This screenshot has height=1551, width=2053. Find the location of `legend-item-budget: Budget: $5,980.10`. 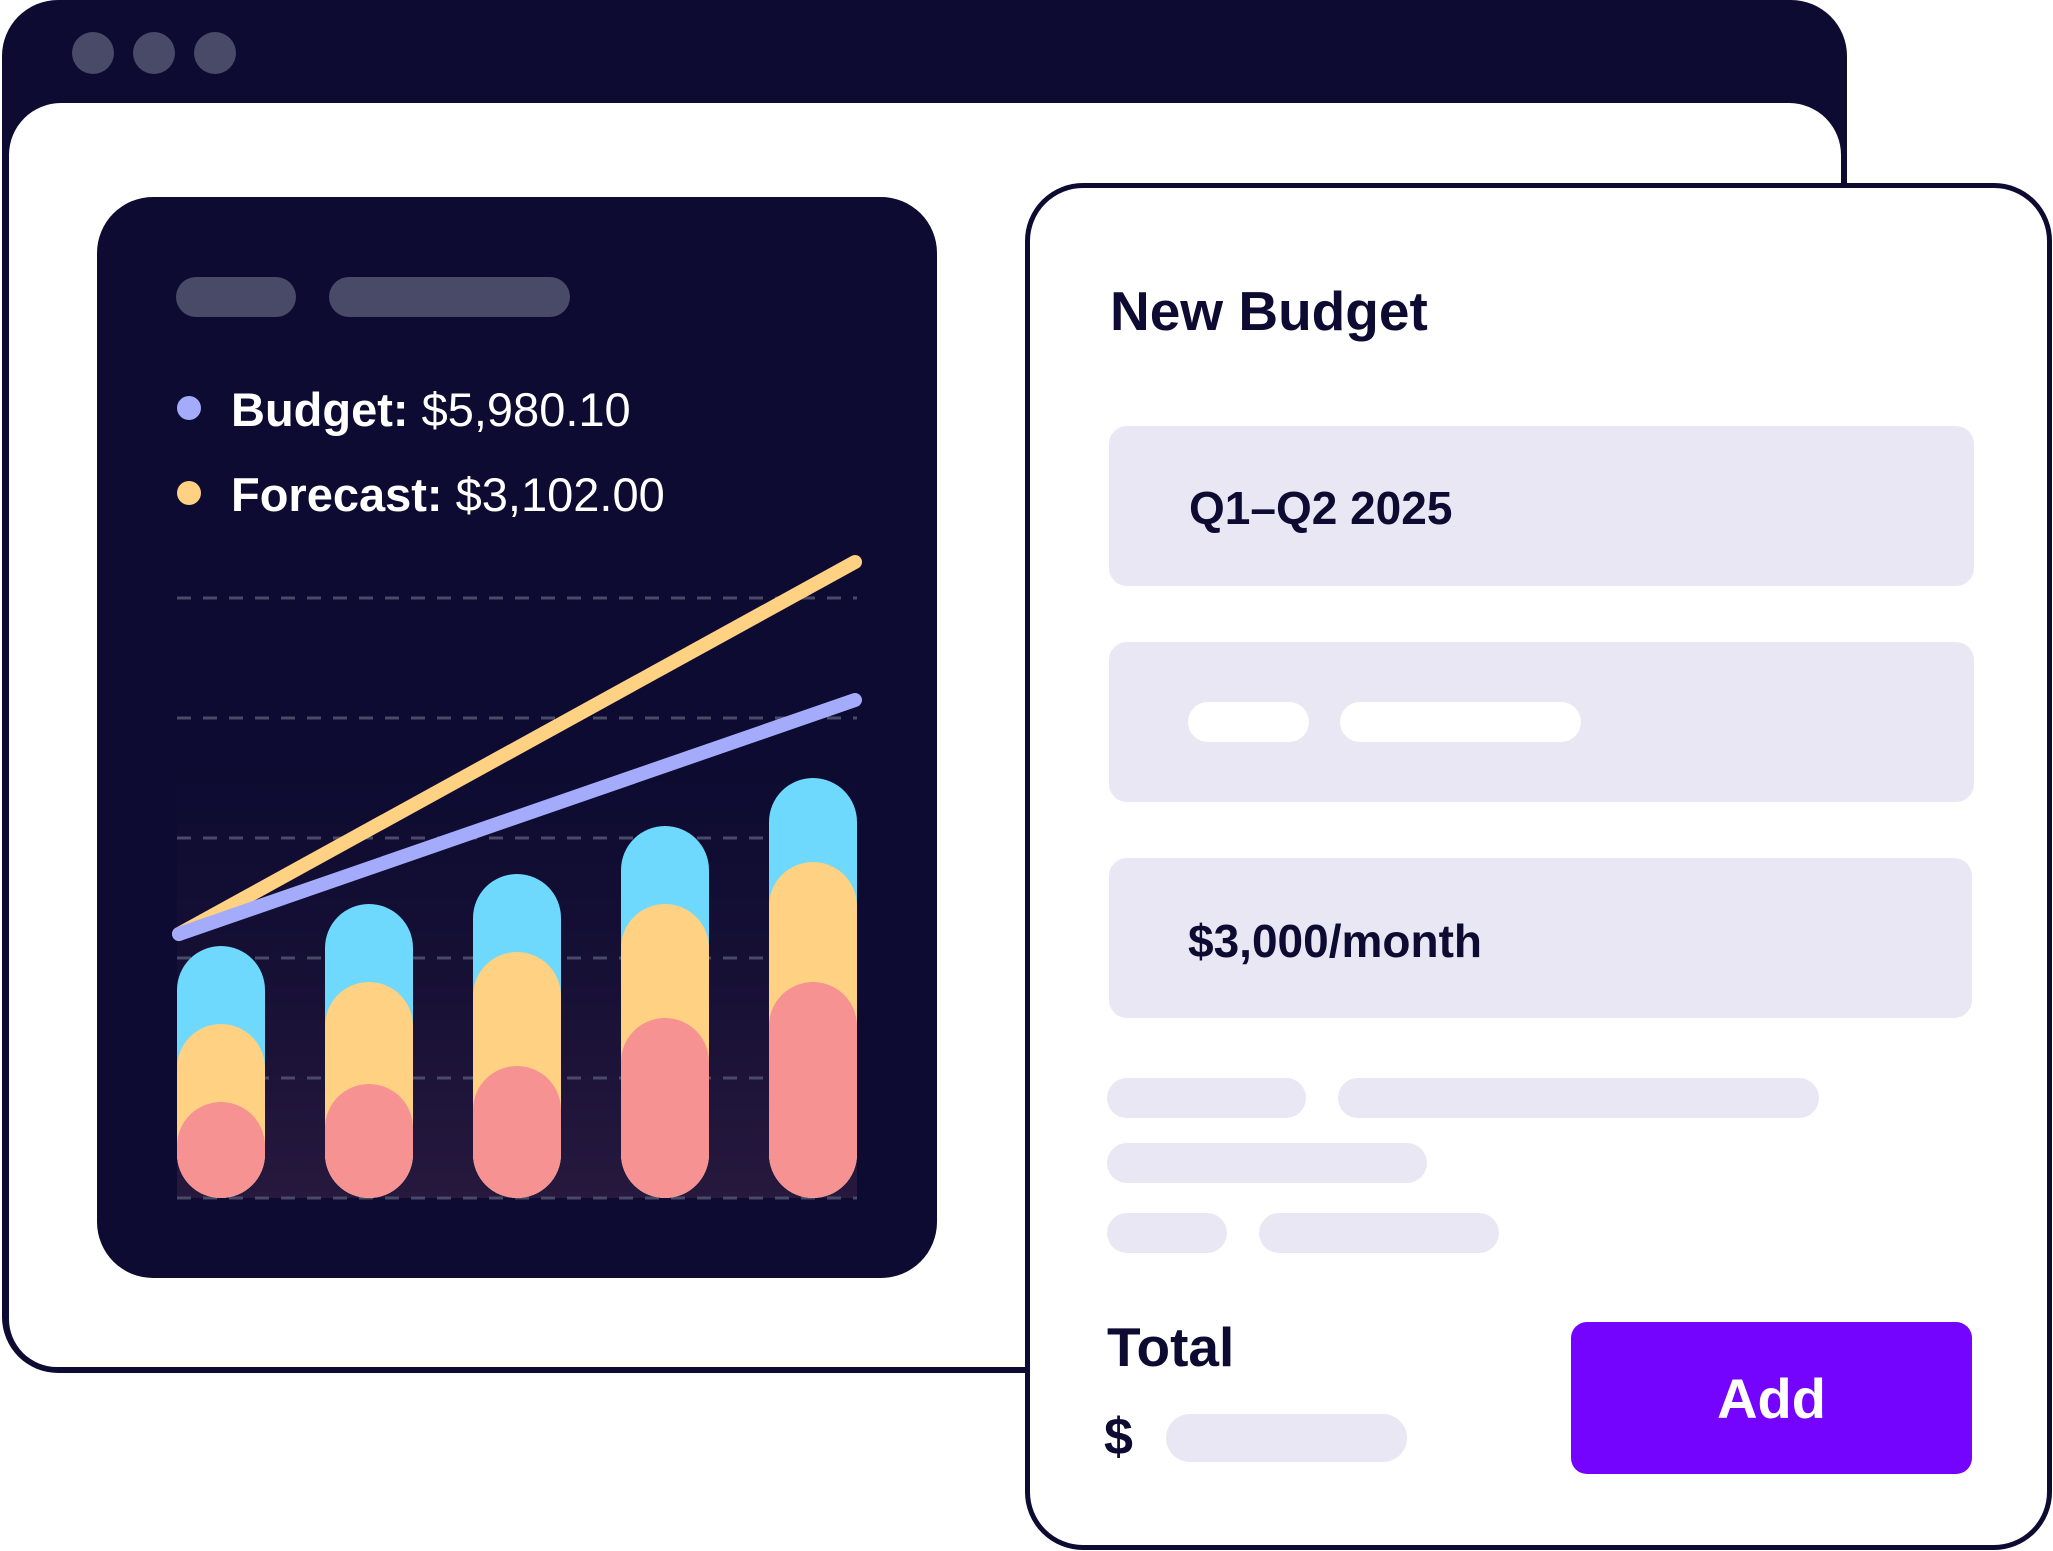

legend-item-budget: Budget: $5,980.10 is located at coordinates (431, 409).